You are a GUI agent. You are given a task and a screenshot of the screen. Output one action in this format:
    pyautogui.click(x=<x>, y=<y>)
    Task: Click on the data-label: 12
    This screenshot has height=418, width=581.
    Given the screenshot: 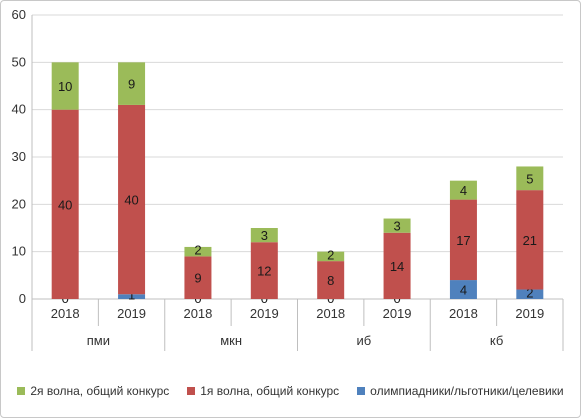 What is the action you would take?
    pyautogui.click(x=264, y=271)
    